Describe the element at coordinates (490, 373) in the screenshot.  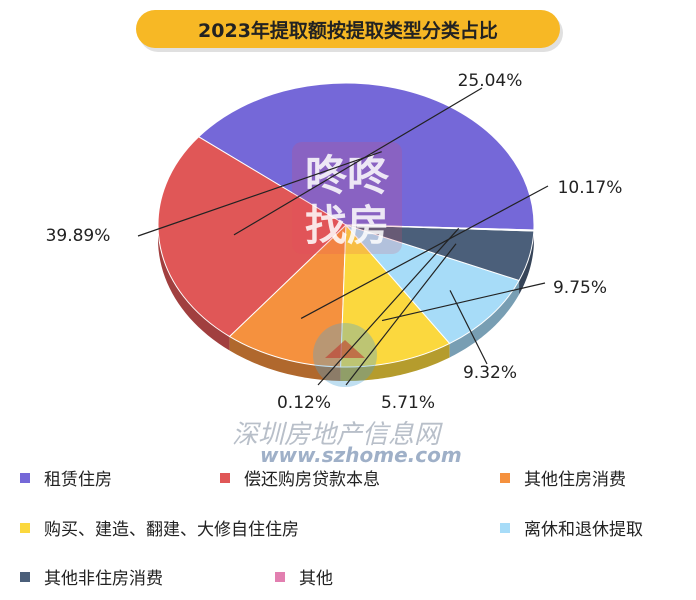
I see `data-label-4: 9.32%` at that location.